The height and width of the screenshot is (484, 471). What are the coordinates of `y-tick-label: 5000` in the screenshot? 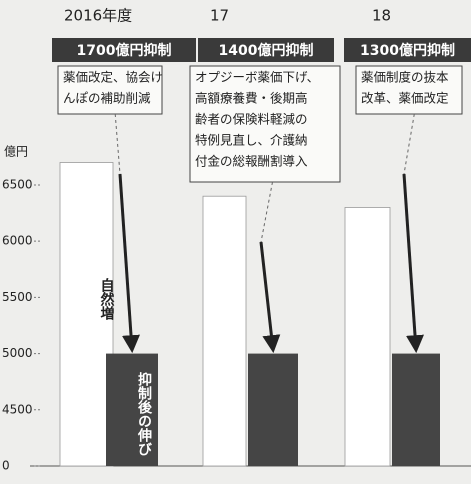 It's located at (17, 353).